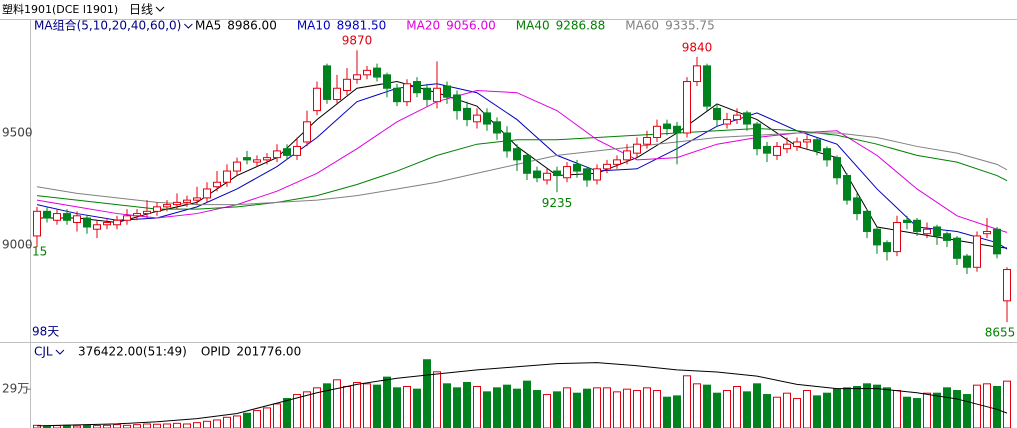 The height and width of the screenshot is (428, 1017). Describe the element at coordinates (215, 352) in the screenshot. I see `legend-name: OPID` at that location.